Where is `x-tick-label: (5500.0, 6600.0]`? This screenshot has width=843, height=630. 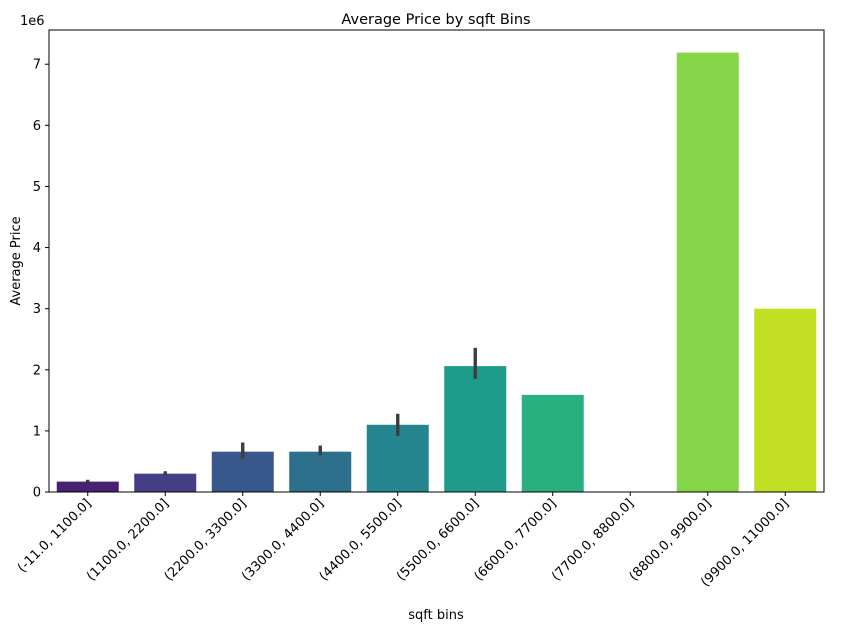
x-tick-label: (5500.0, 6600.0] is located at coordinates (438, 540).